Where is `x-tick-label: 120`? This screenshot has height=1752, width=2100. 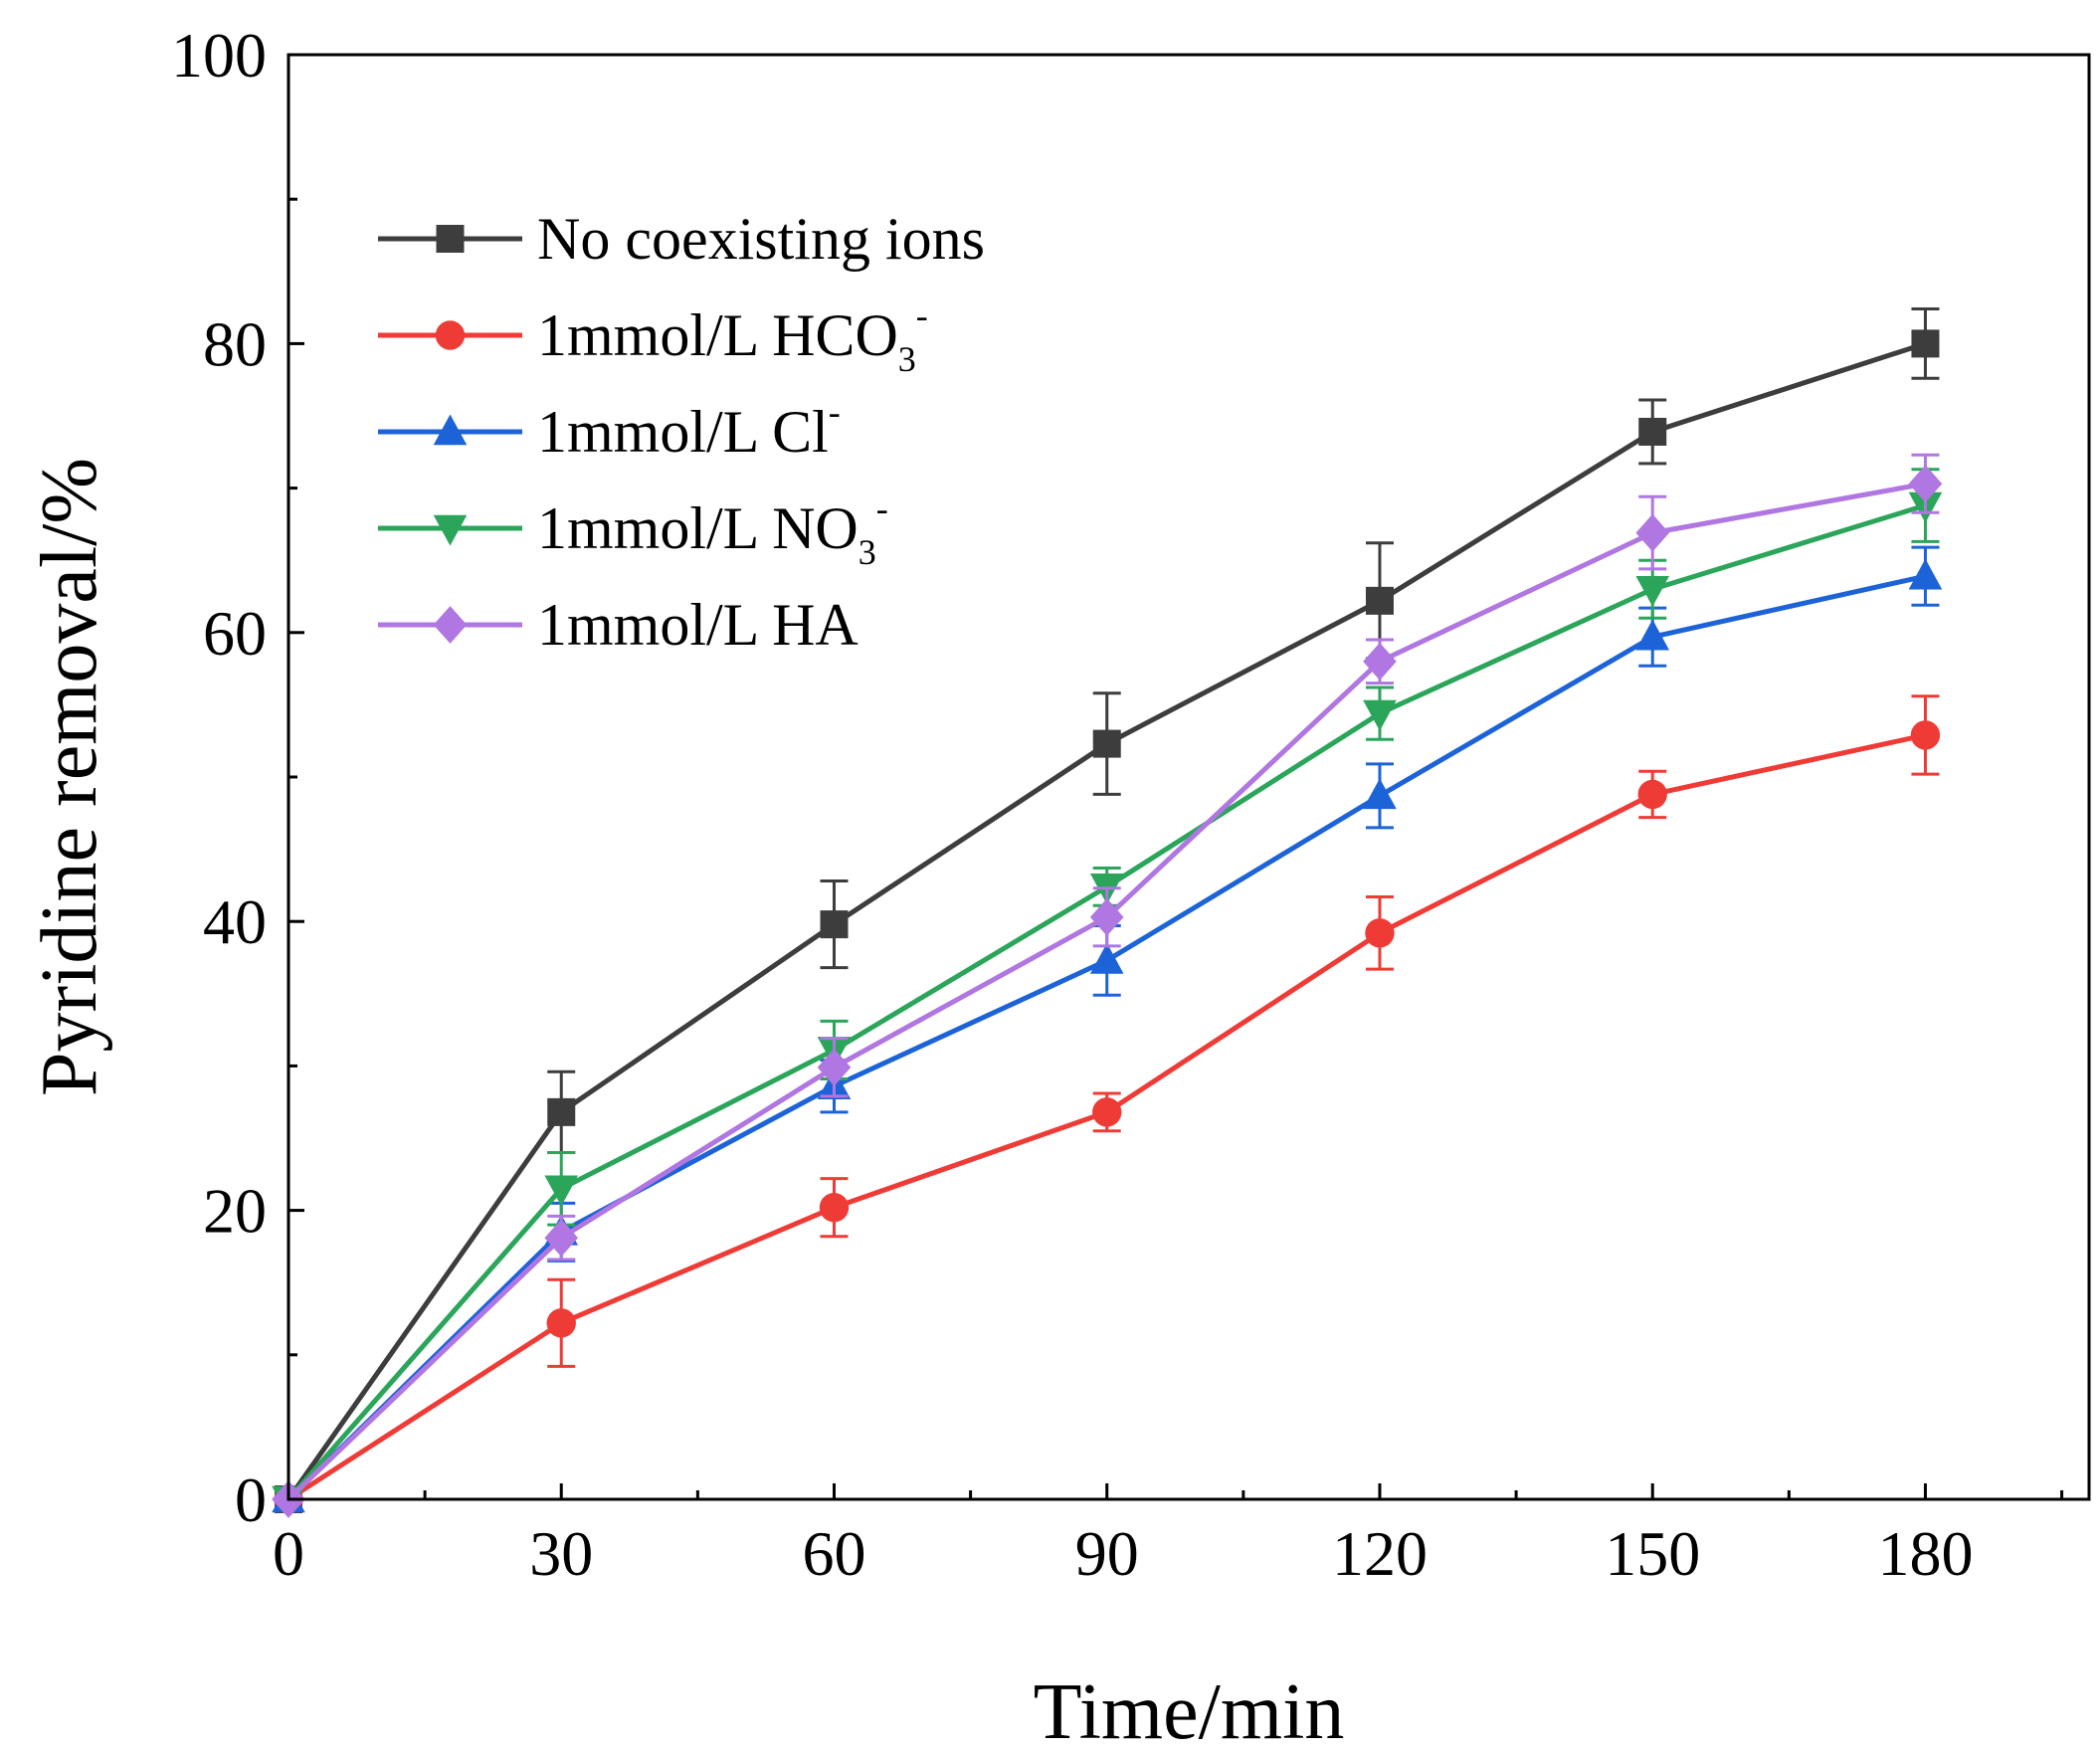 x-tick-label: 120 is located at coordinates (1380, 1553).